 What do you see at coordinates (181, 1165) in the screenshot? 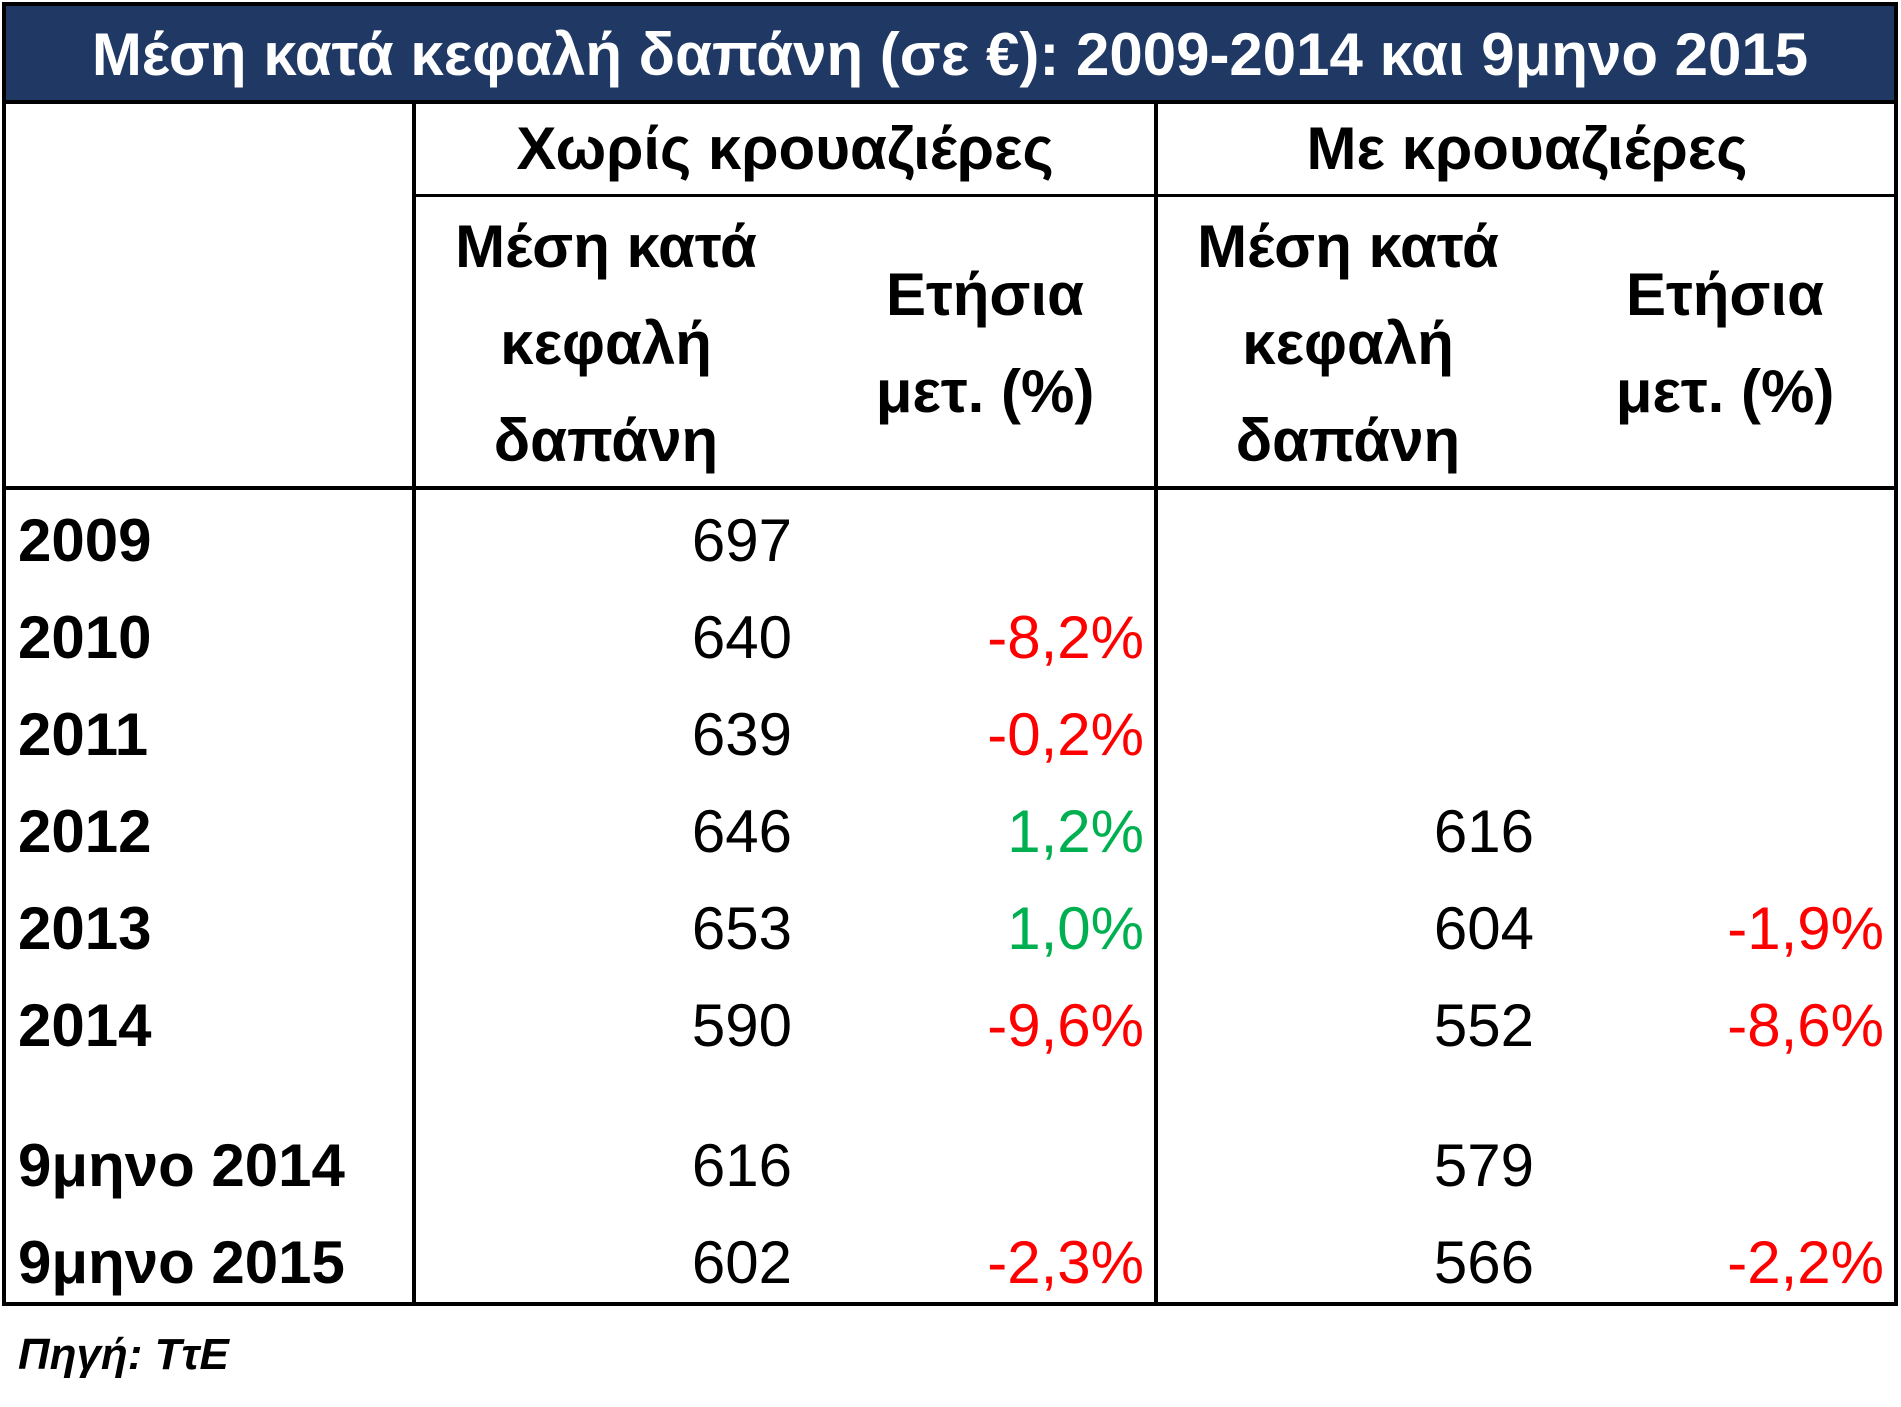
I see `row-label: 9μηνο 2014` at bounding box center [181, 1165].